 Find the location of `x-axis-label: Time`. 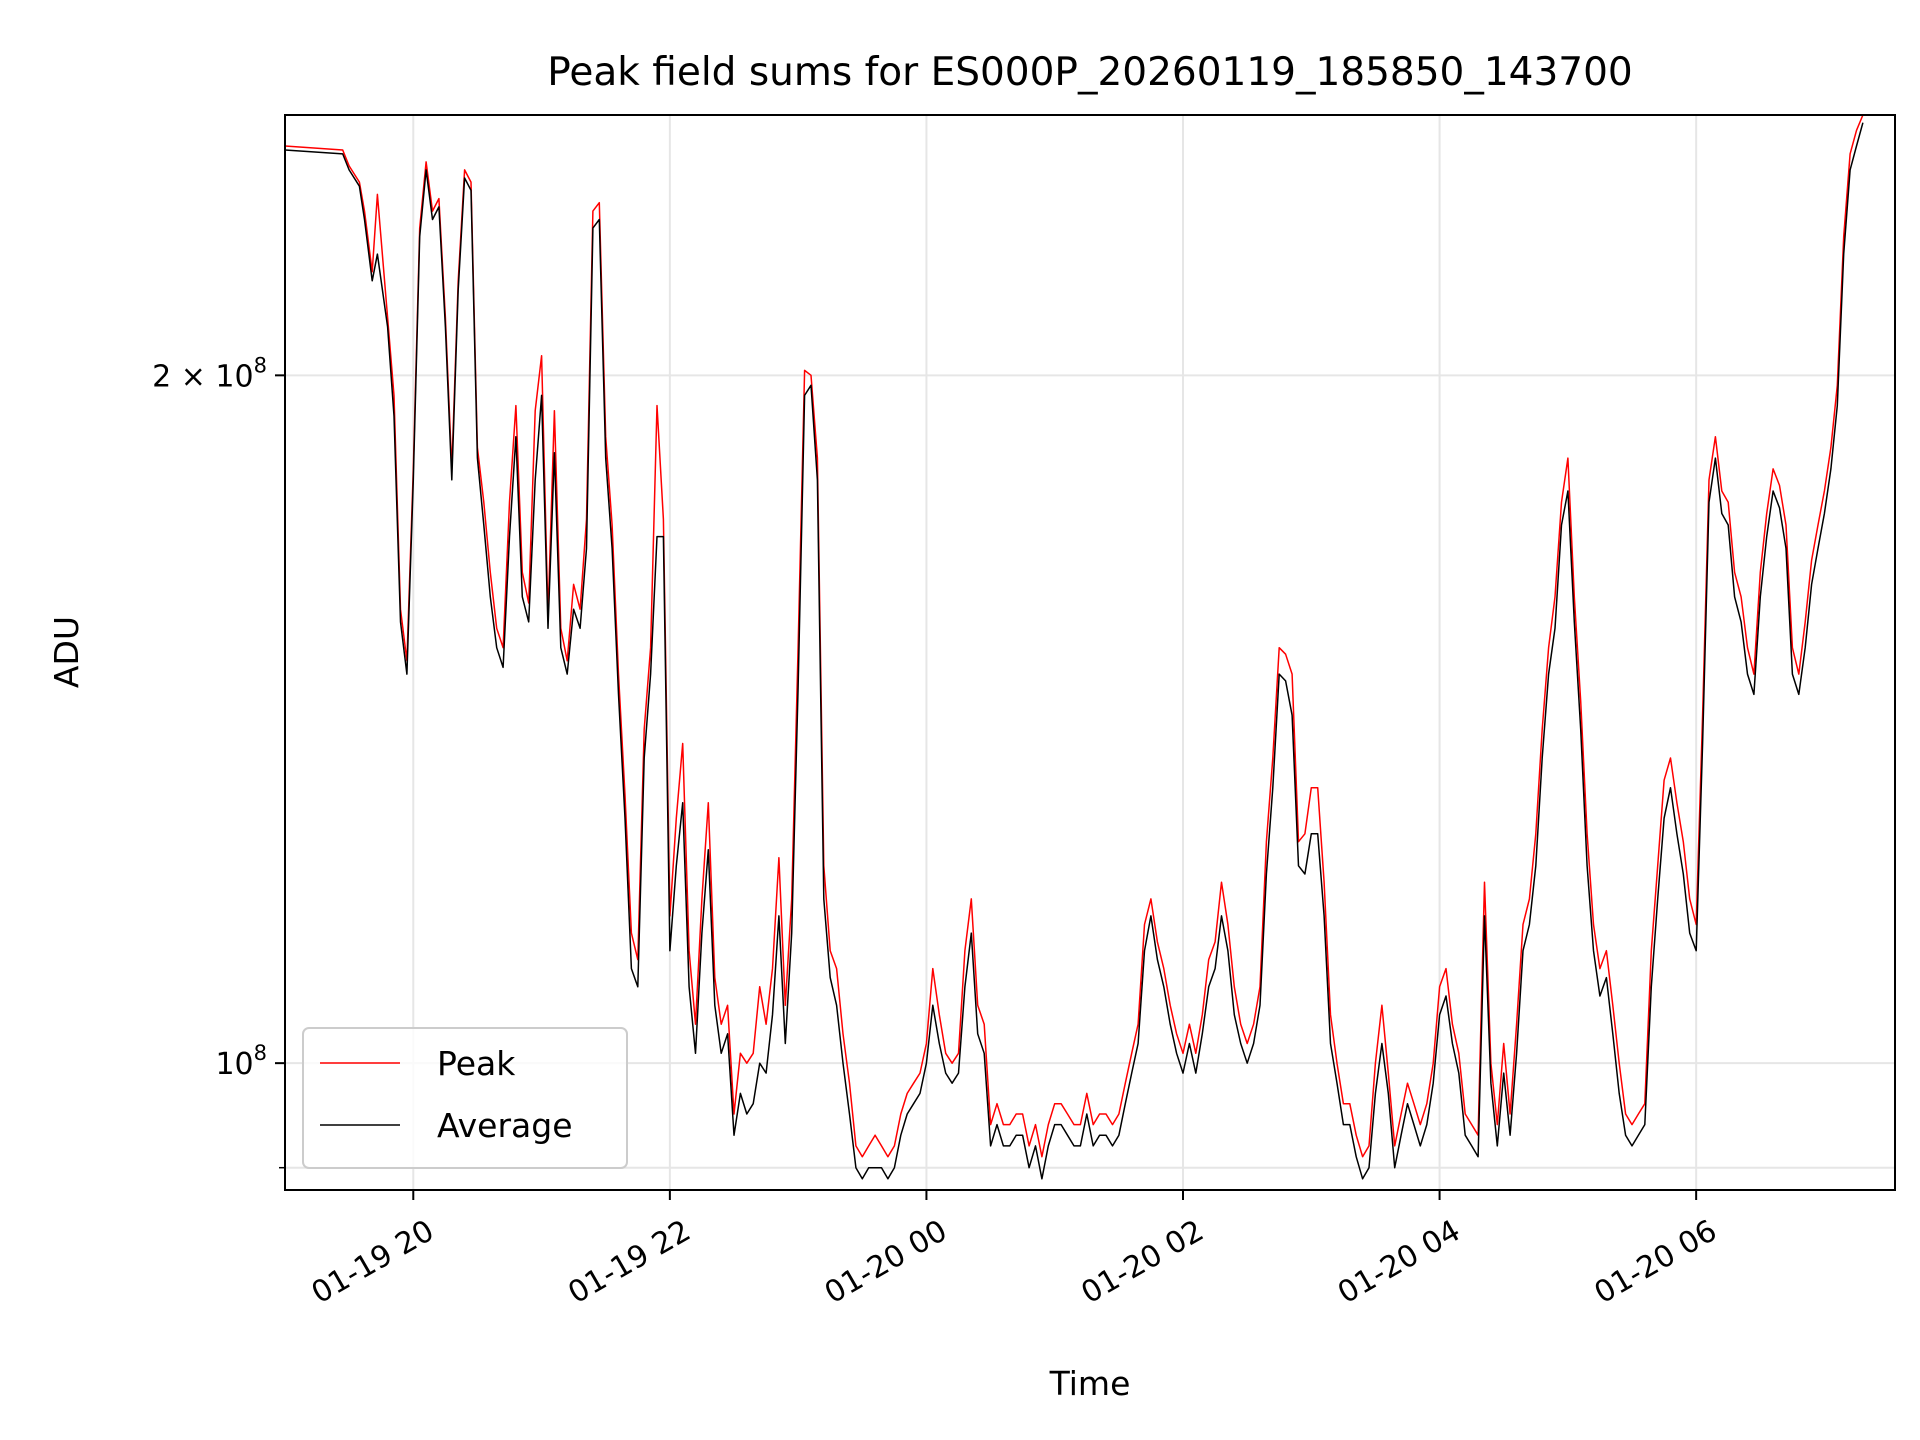

x-axis-label: Time is located at coordinates (1090, 1383).